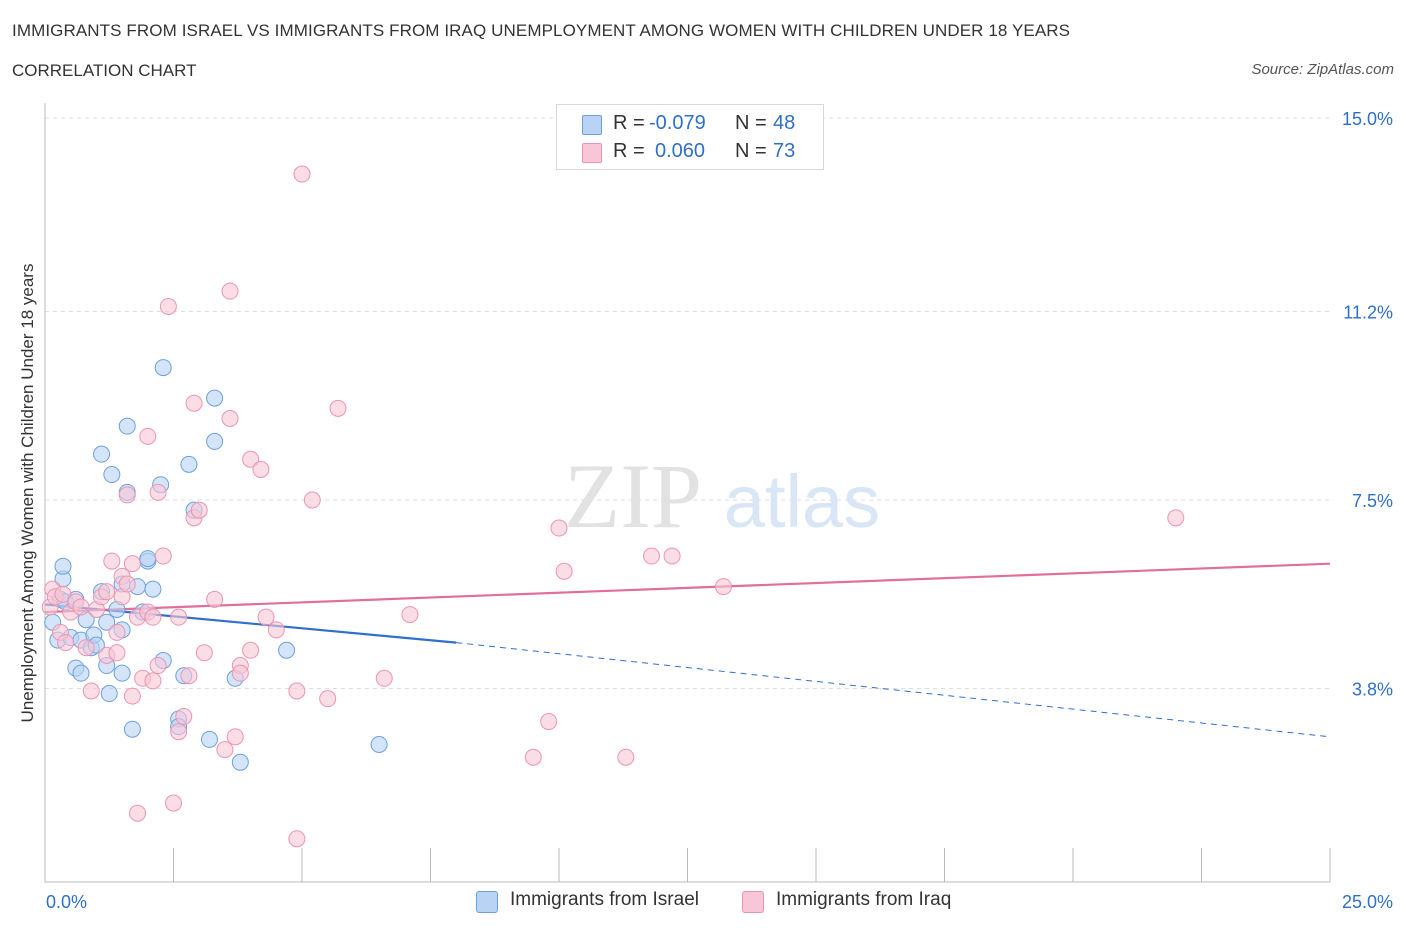 The width and height of the screenshot is (1406, 930). What do you see at coordinates (592, 125) in the screenshot?
I see `israel-swatch` at bounding box center [592, 125].